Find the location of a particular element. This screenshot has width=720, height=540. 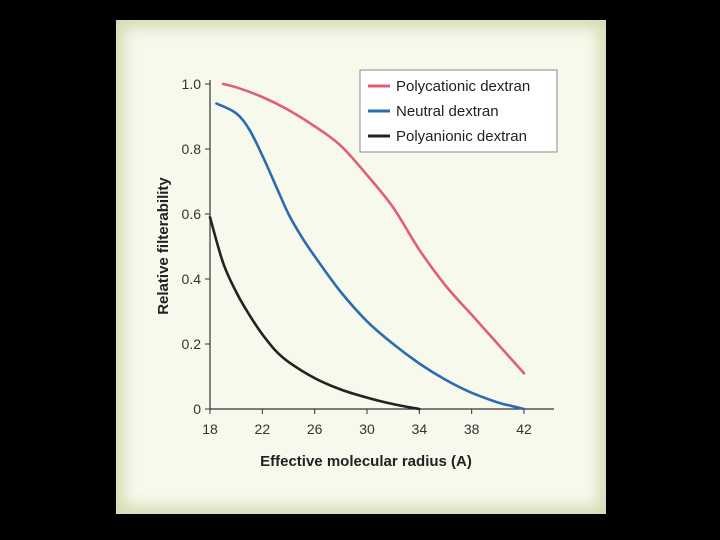

x-tick-label: 42 is located at coordinates (524, 429).